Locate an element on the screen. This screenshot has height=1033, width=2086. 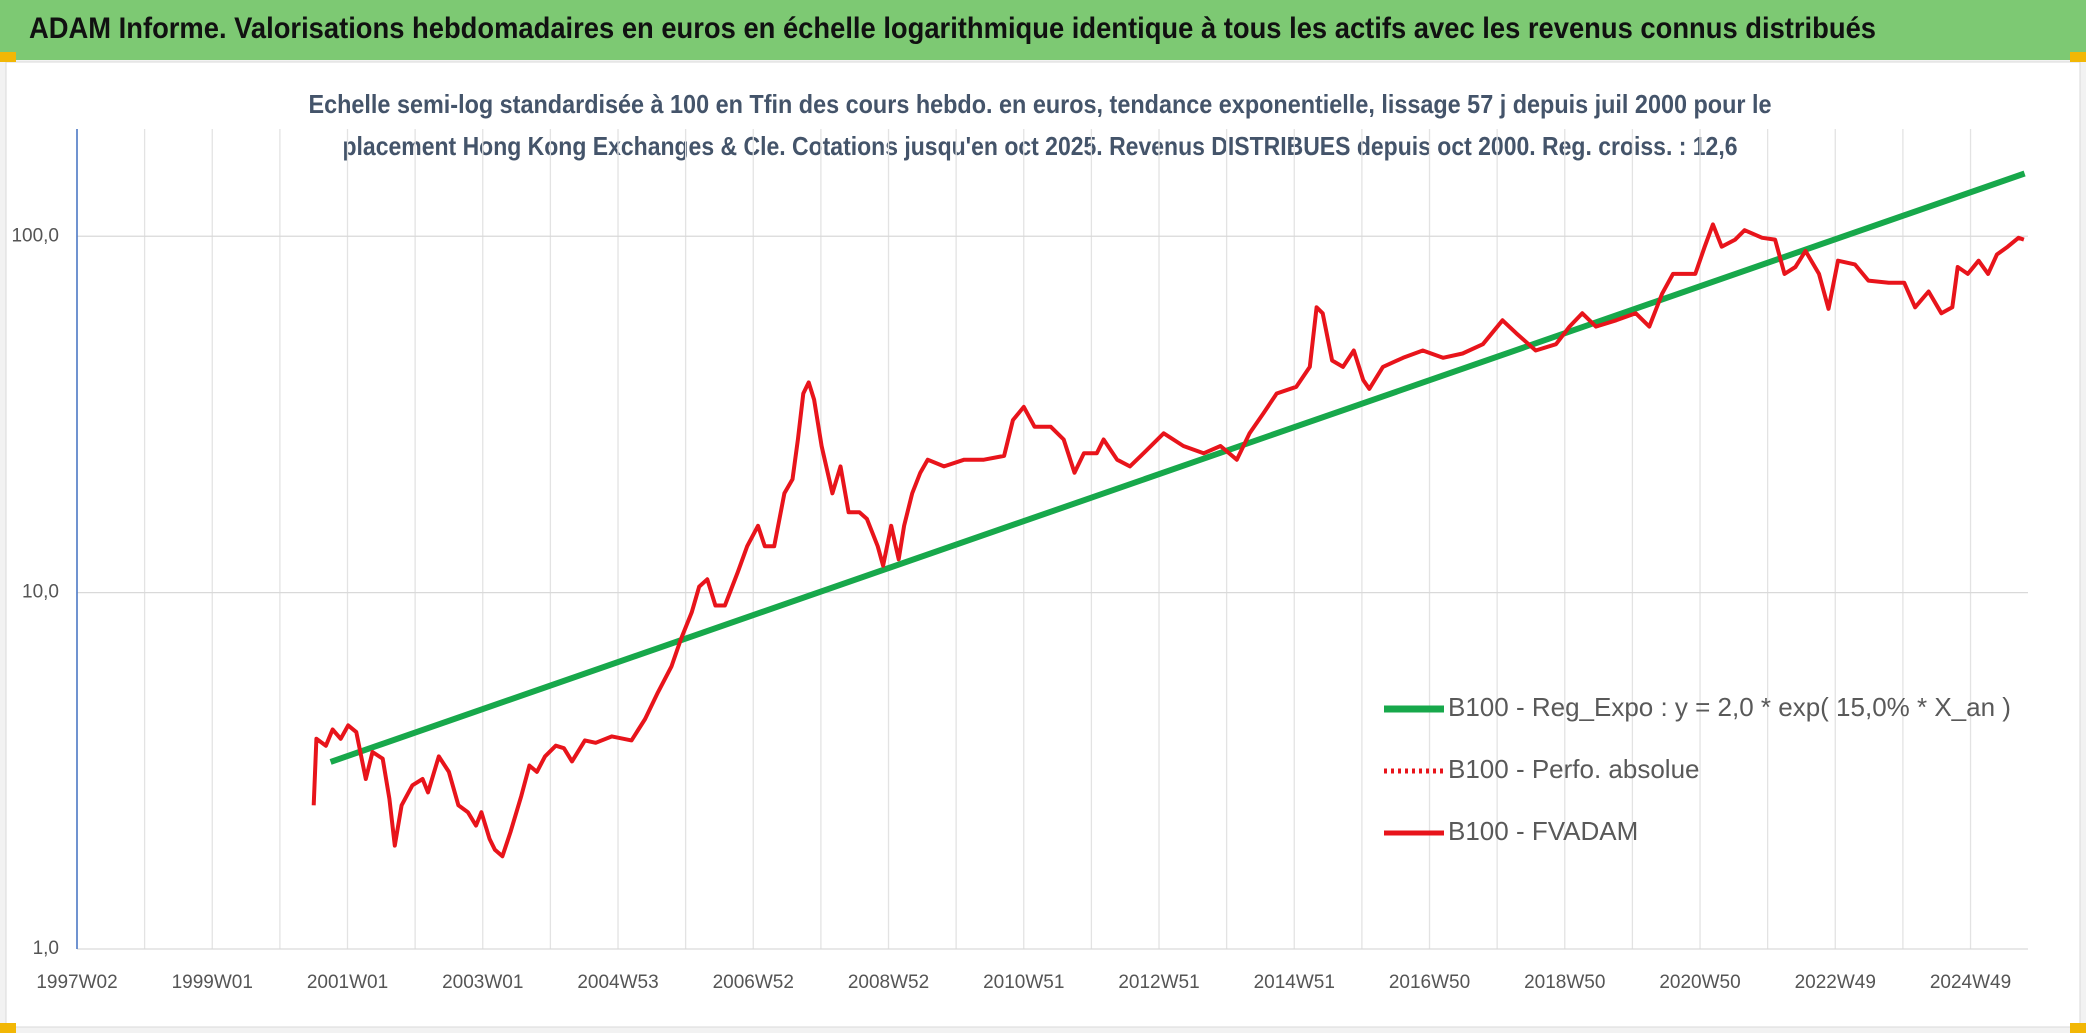
x-tick-label: 2018W50 is located at coordinates (1564, 982).